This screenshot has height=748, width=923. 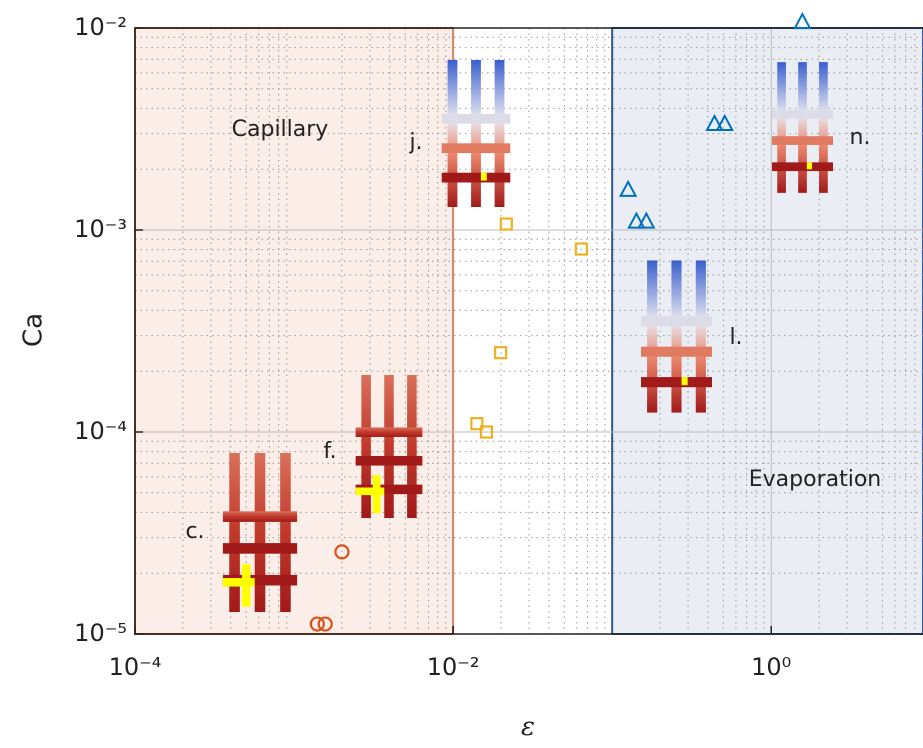 I want to click on inset-label: j., so click(x=415, y=142).